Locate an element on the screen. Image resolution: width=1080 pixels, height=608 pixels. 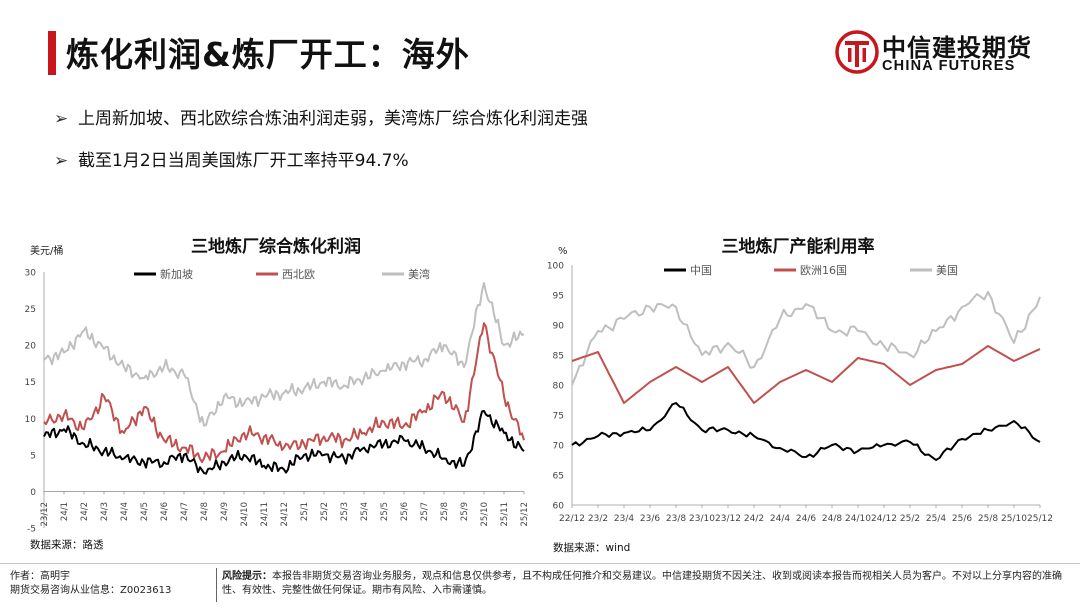
x-tick-label: 23/4 is located at coordinates (624, 519).